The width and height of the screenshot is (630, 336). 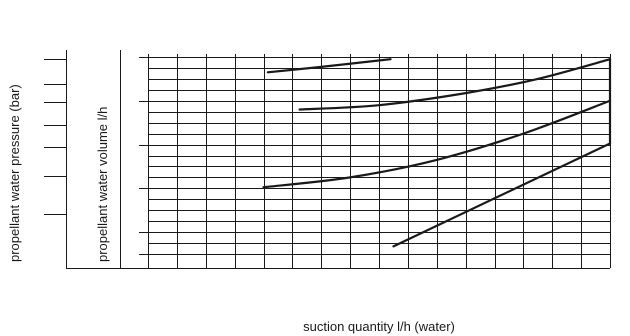 I want to click on y-axis-volume-title: propellant water volume l/h, so click(x=102, y=184).